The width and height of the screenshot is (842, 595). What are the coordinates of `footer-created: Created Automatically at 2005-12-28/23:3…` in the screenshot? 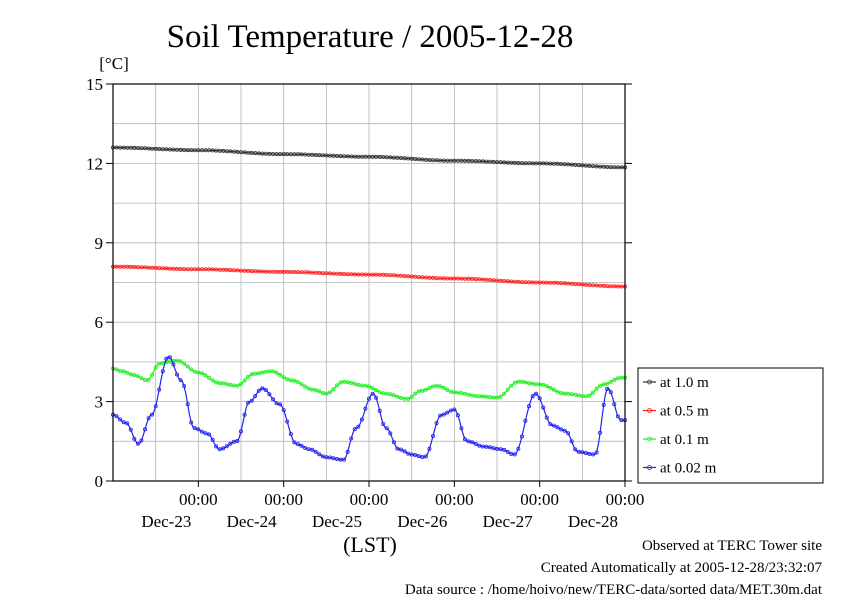 It's located at (682, 568).